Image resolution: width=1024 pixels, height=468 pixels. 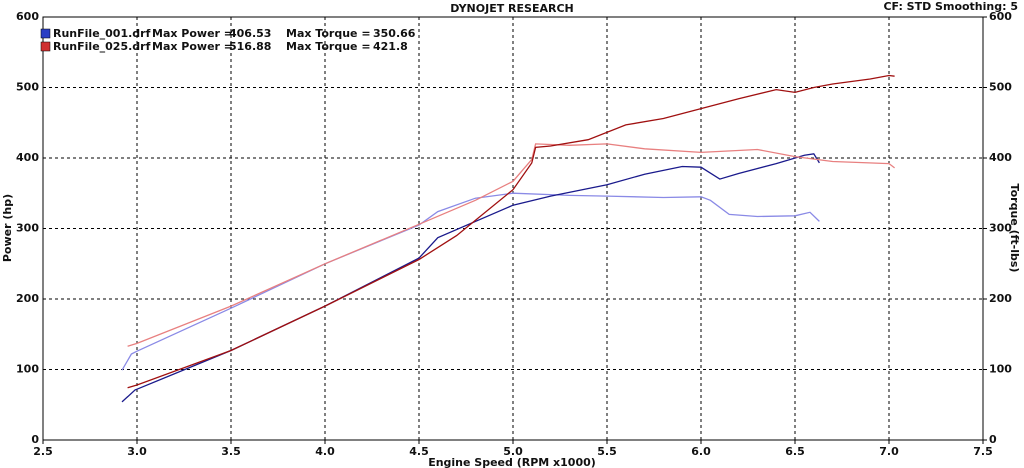 I want to click on x-tick-label: 5.5, so click(x=607, y=451).